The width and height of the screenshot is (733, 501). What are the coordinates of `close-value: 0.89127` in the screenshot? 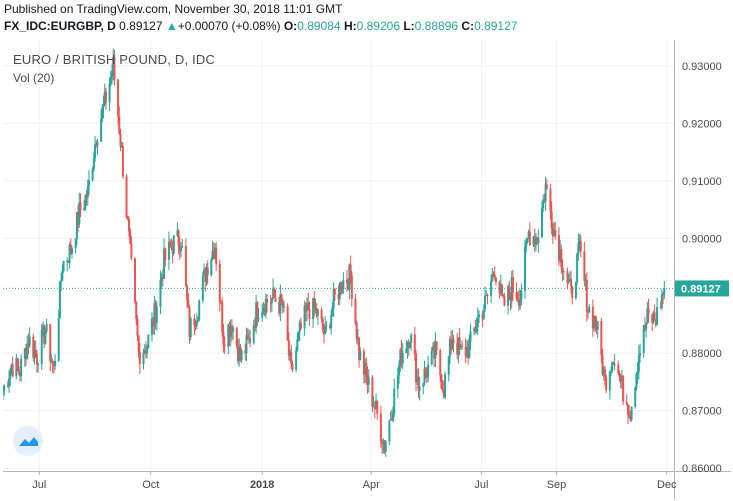 It's located at (496, 26).